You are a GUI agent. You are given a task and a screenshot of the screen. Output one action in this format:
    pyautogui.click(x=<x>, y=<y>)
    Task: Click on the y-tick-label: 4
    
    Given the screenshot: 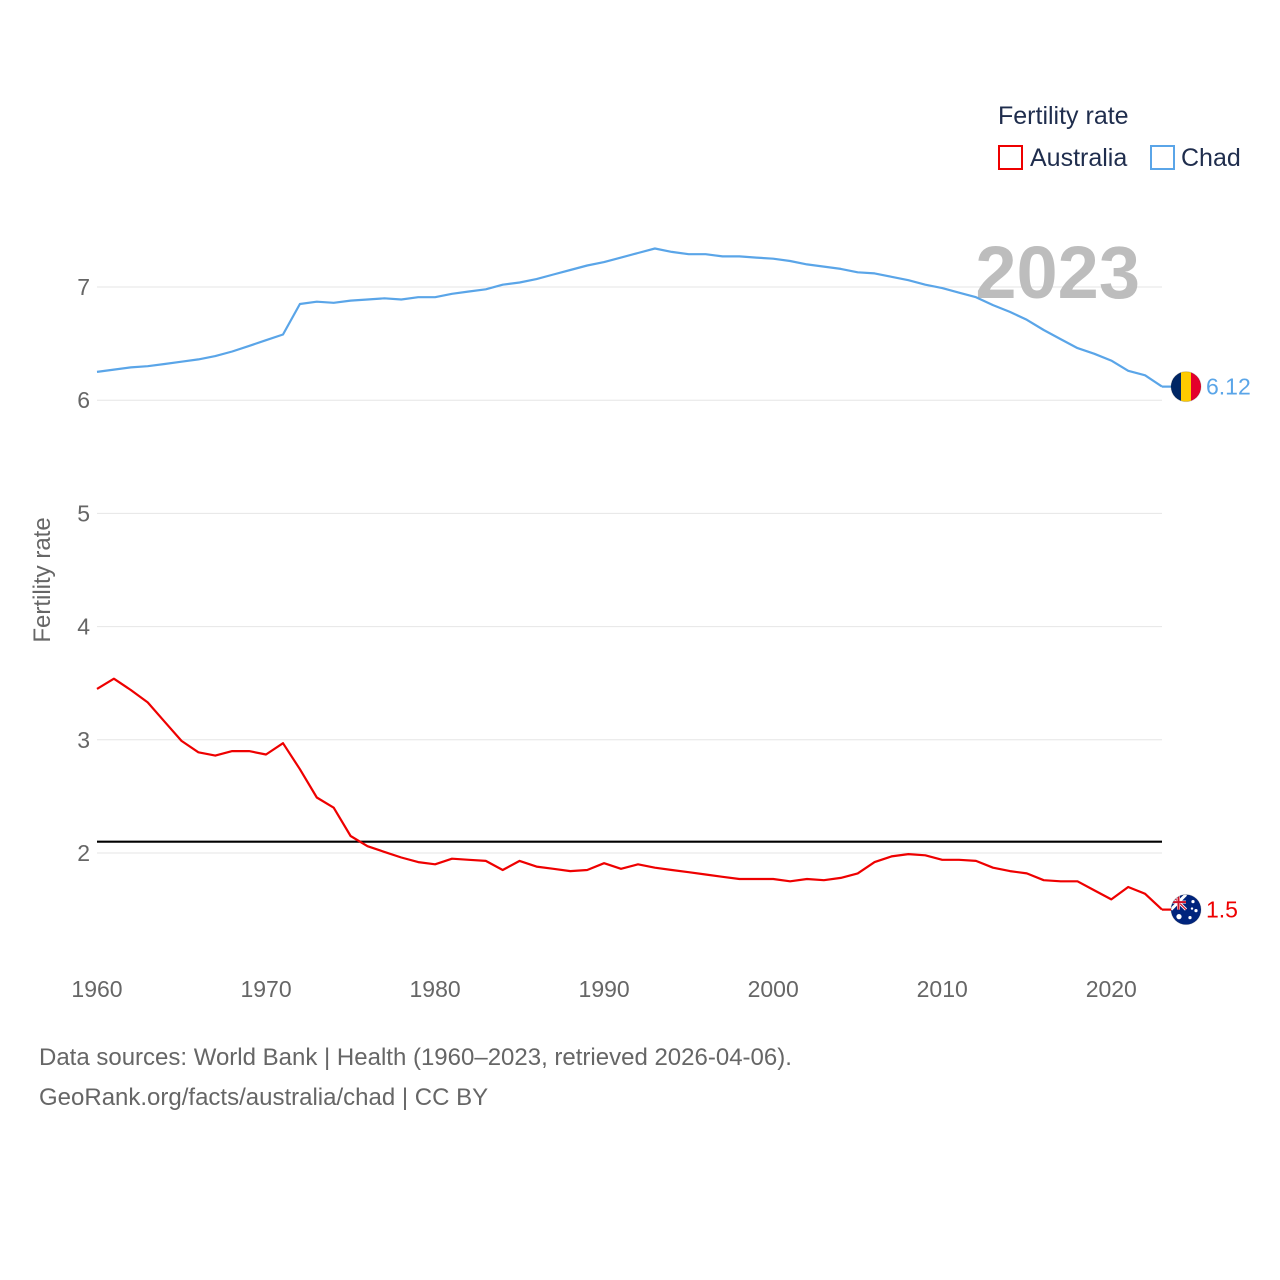 What is the action you would take?
    pyautogui.click(x=83, y=627)
    